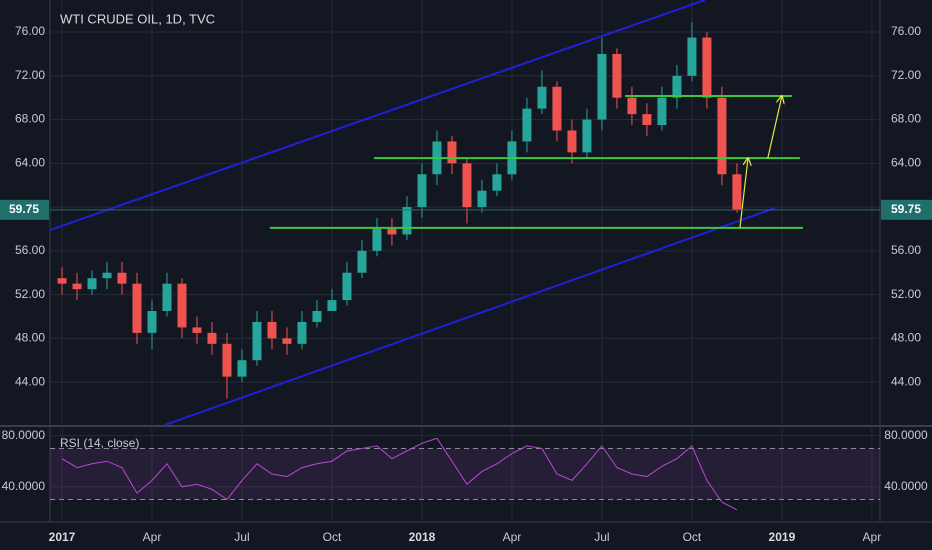 The image size is (932, 550). Describe the element at coordinates (30, 75) in the screenshot. I see `y-tick-label-left: 72.00` at that location.